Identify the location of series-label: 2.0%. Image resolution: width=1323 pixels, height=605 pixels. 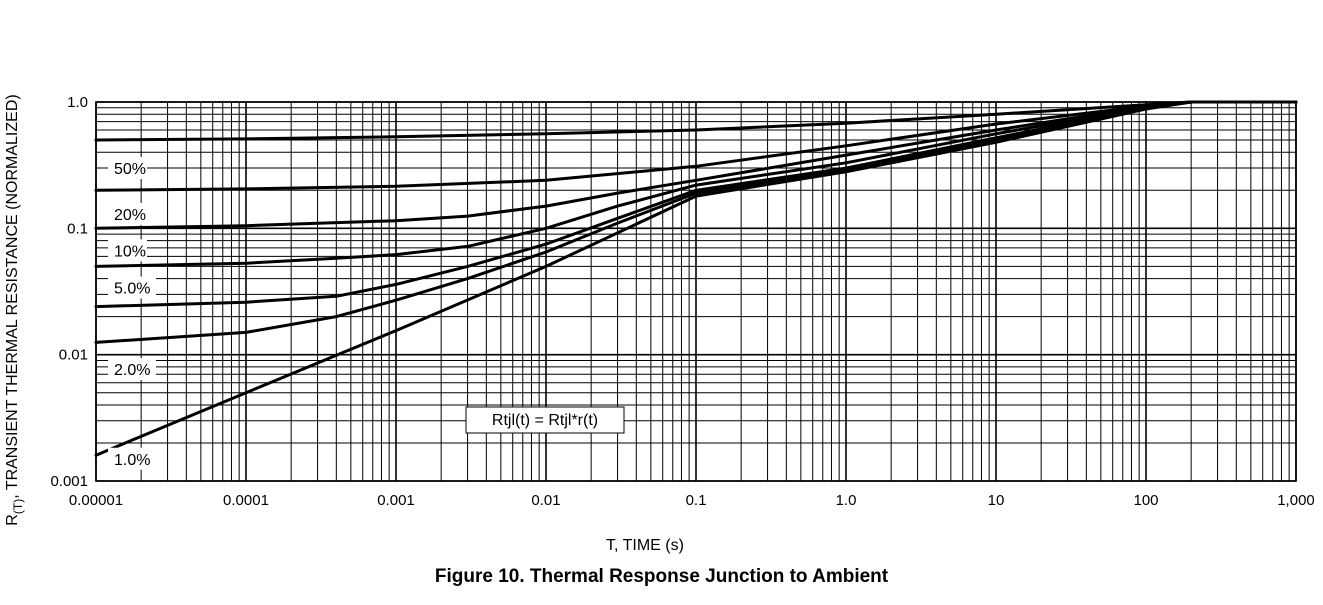
(132, 370).